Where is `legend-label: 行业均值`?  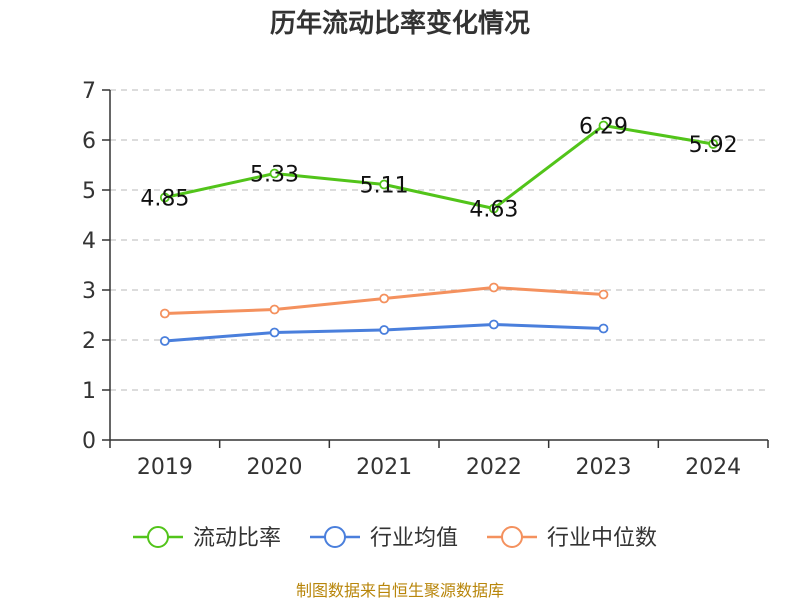
legend-label: 行业均值 is located at coordinates (414, 538).